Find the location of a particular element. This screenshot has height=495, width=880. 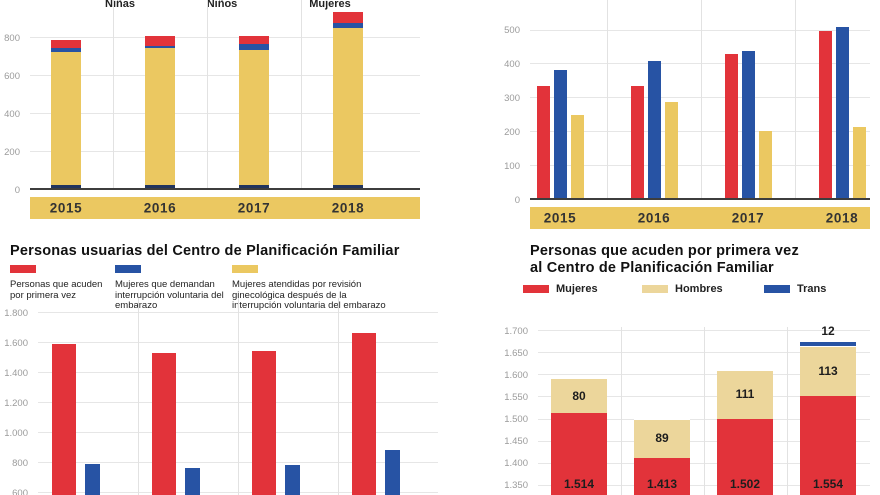

bar-value-label: 1.514 is located at coordinates (579, 484).